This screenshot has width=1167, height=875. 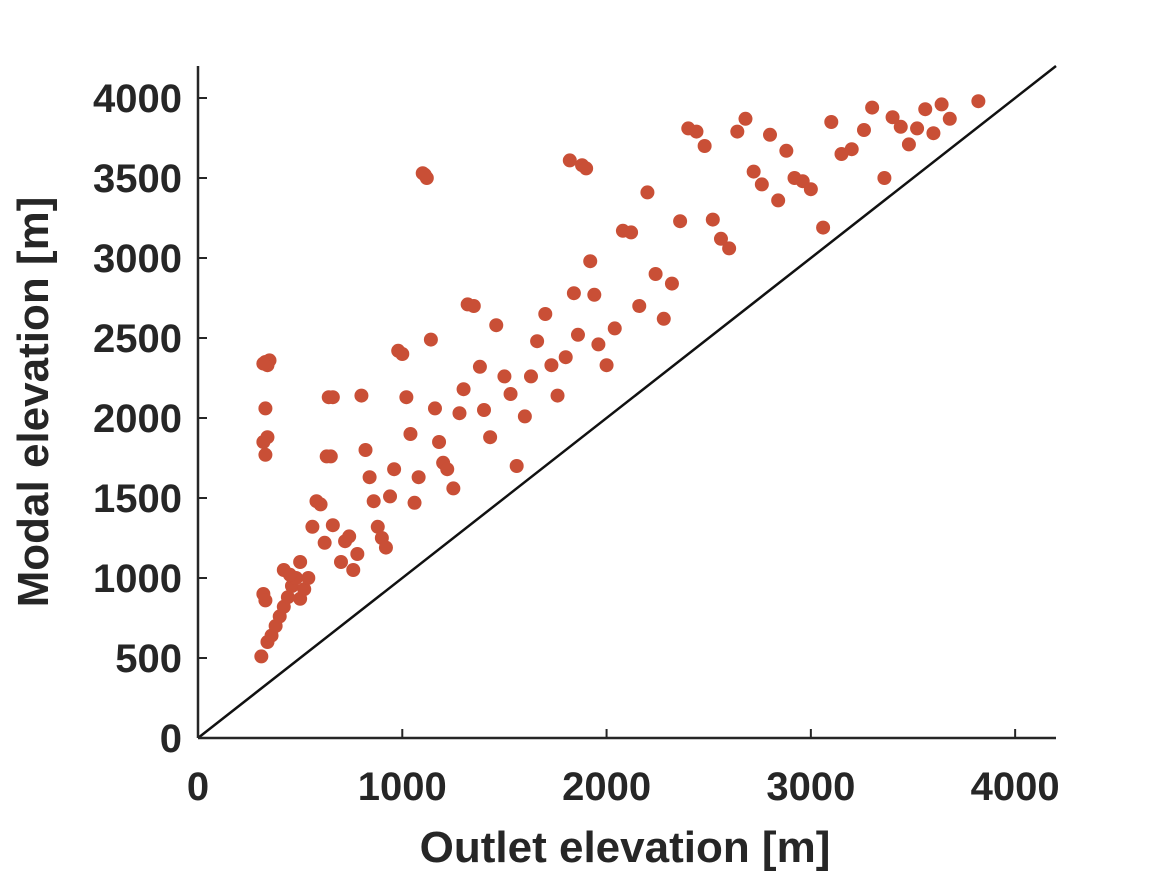 I want to click on x-tick-label: 3000, so click(x=810, y=787).